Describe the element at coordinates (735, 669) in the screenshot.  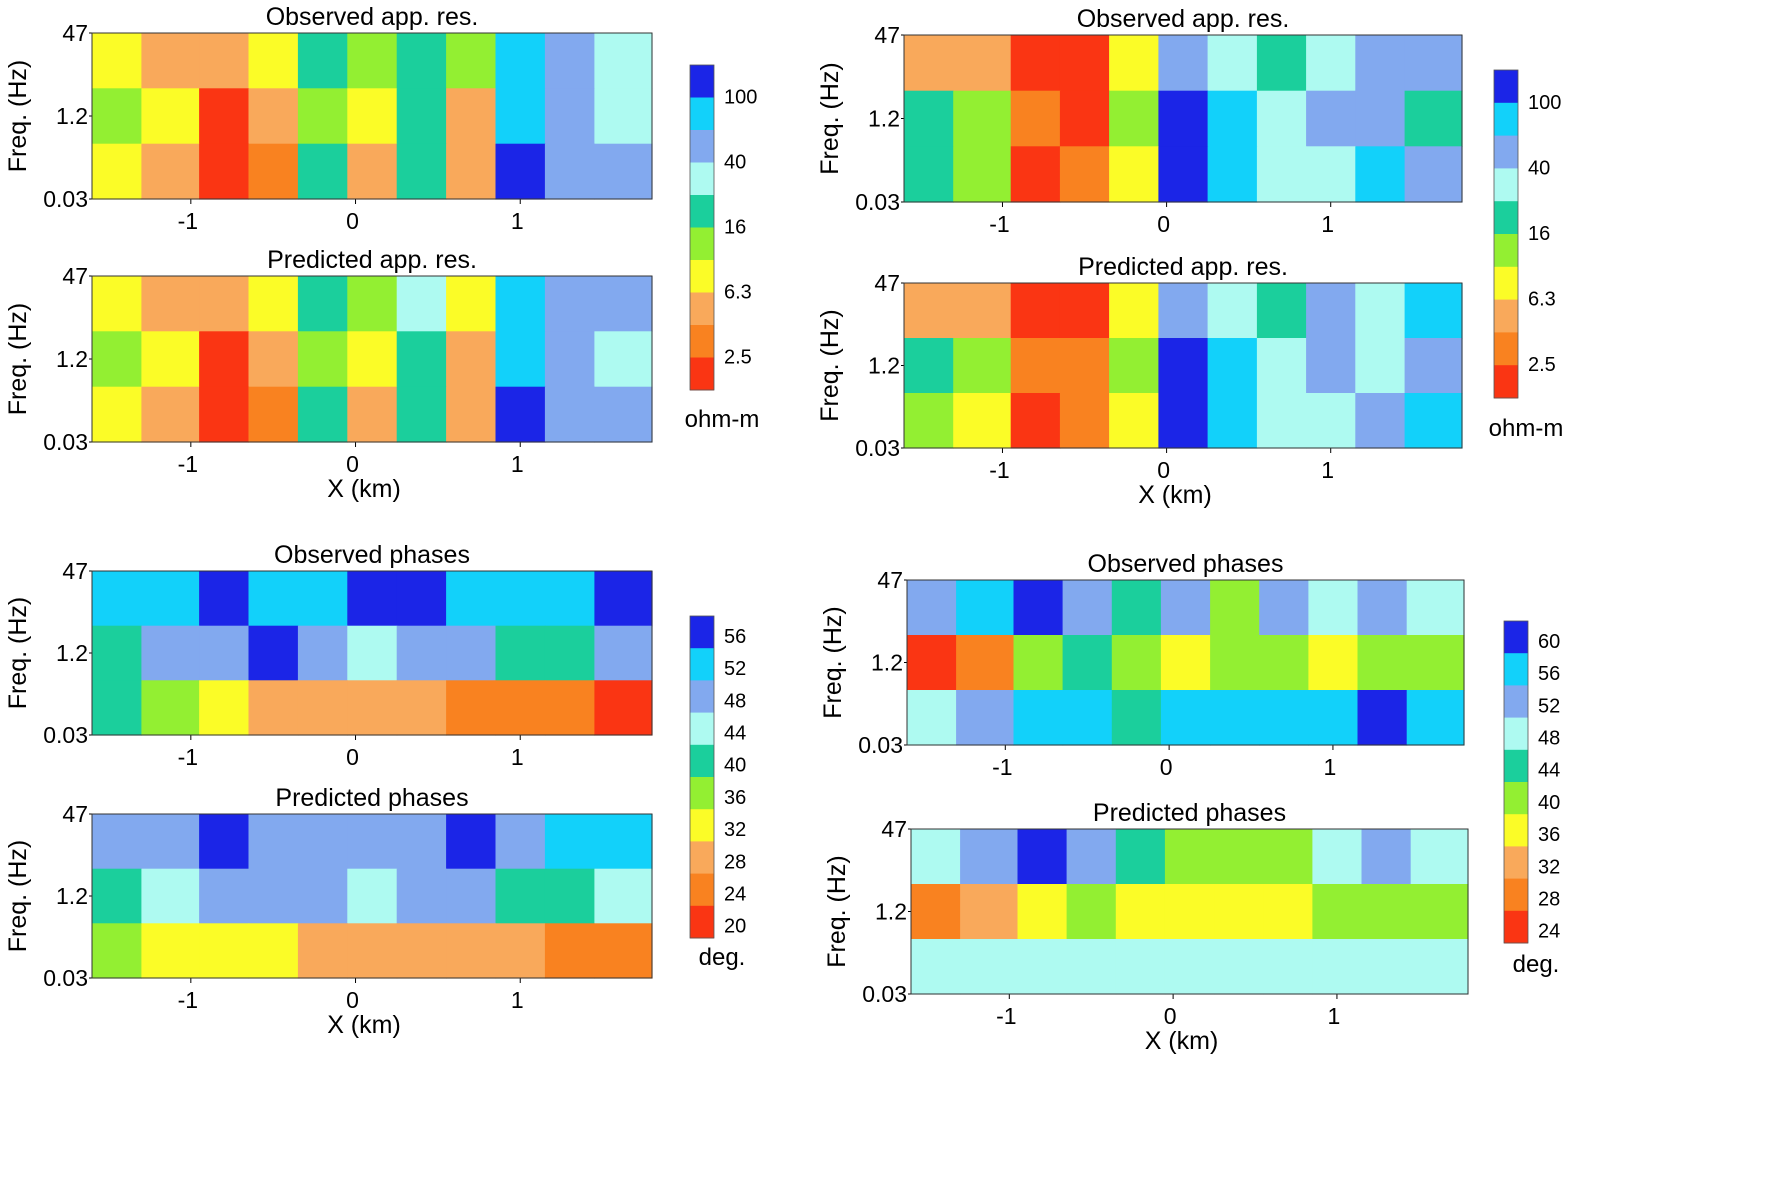
I see `colorbar-label: 52` at that location.